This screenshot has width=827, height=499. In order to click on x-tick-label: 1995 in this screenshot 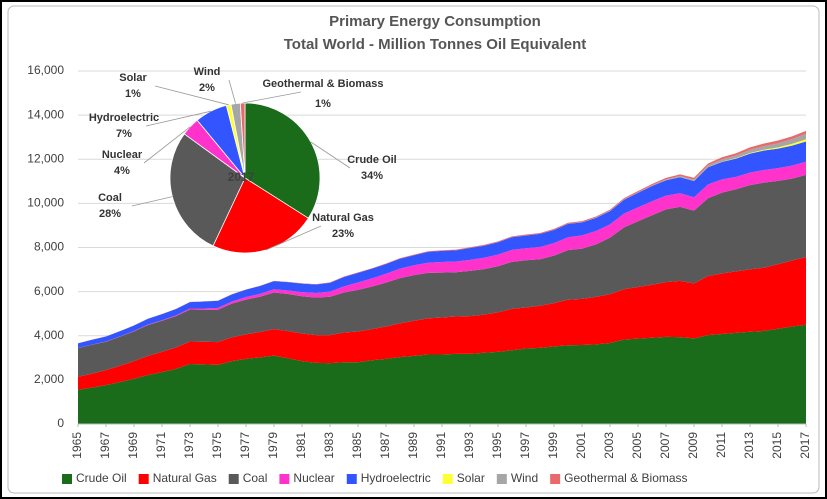, I will do `click(497, 445)`.